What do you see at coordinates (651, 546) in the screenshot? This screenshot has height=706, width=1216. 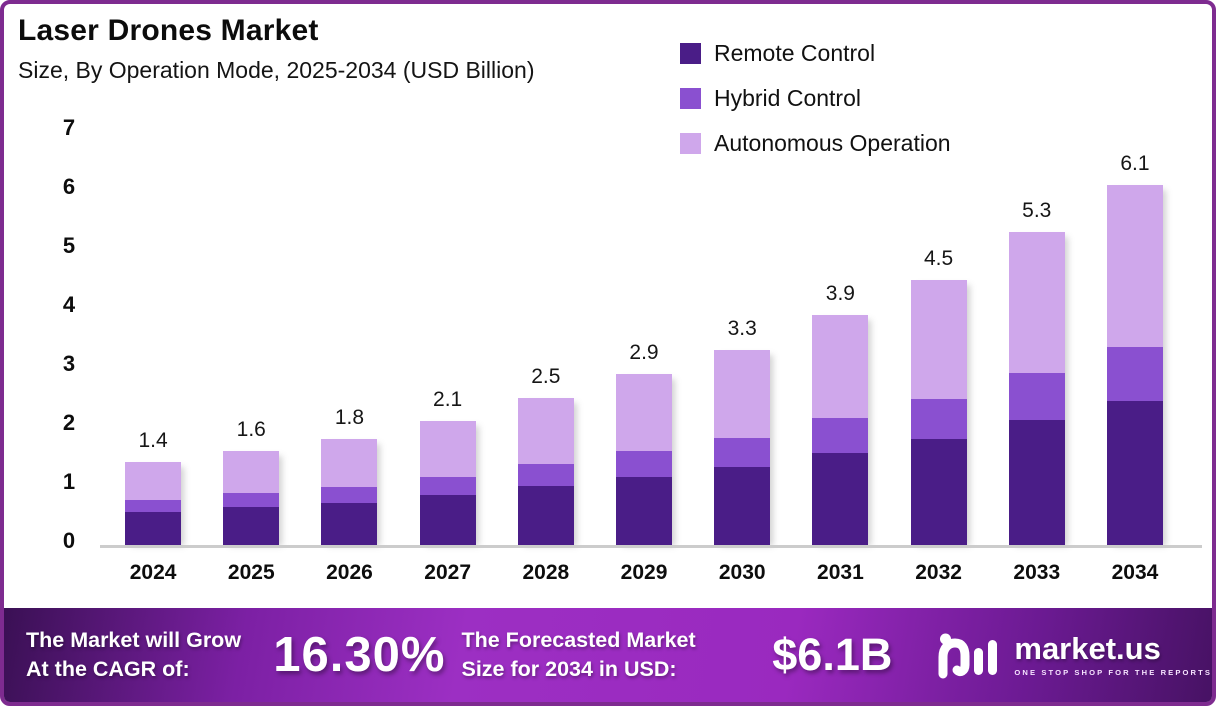 I see `axis-baseline` at bounding box center [651, 546].